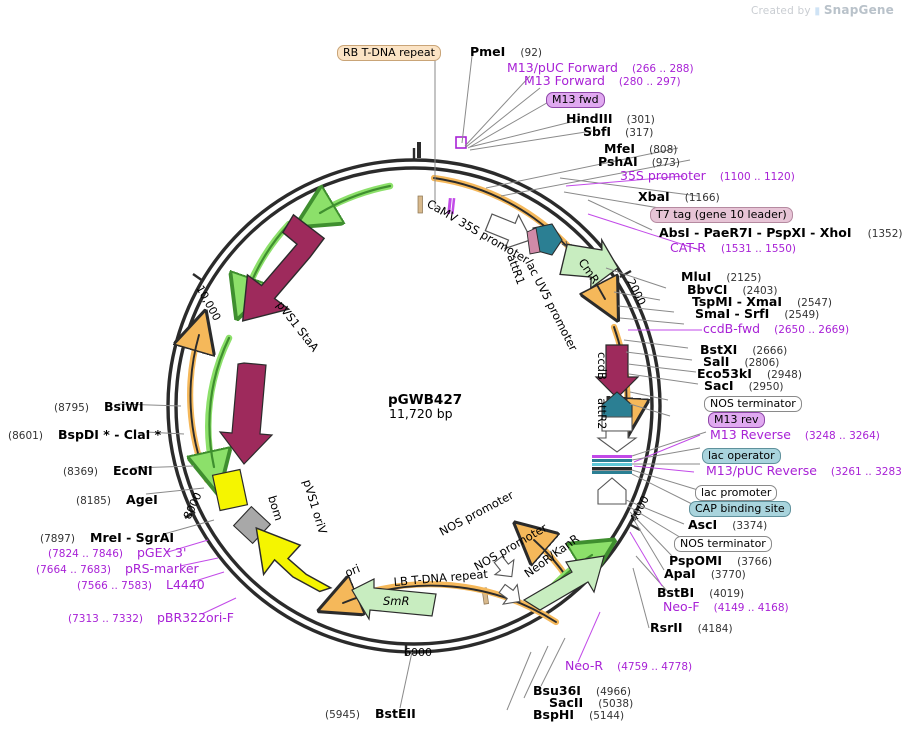 Image resolution: width=902 pixels, height=729 pixels. I want to click on leader-lines-bottom, so click(482, 674).